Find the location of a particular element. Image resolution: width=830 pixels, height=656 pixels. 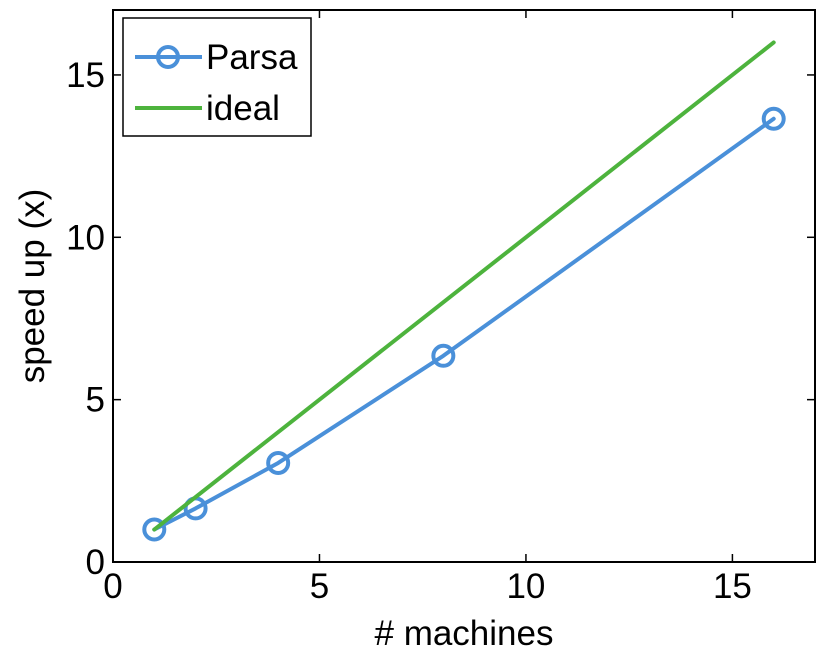

legend-parsa-marker is located at coordinates (168, 57).